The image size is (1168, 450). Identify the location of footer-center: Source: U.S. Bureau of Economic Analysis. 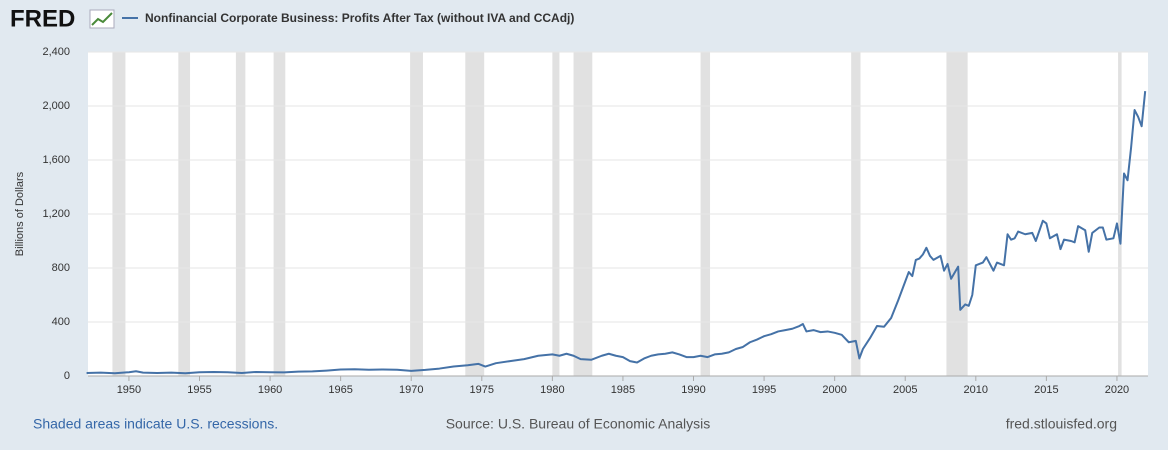
(578, 424).